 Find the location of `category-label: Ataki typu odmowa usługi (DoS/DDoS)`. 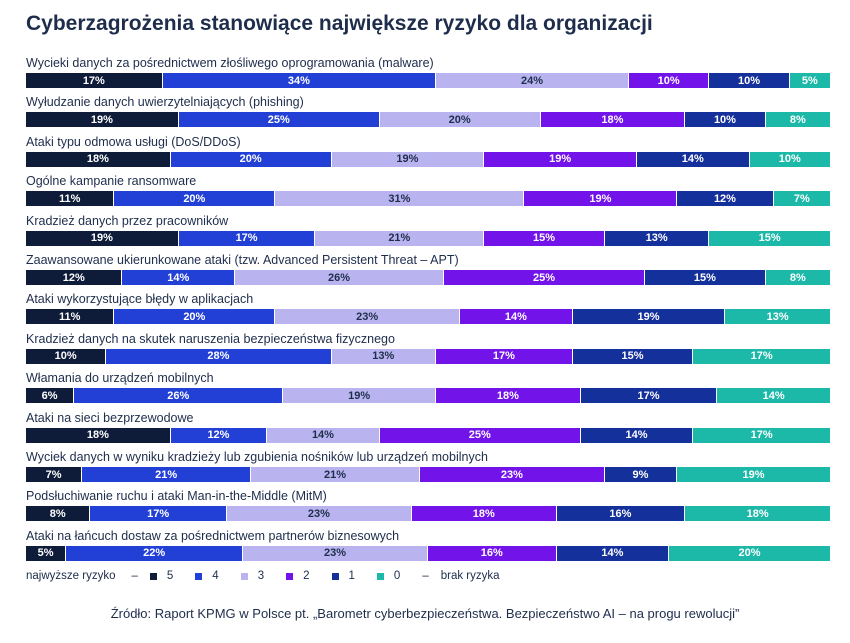

category-label: Ataki typu odmowa usługi (DoS/DDoS) is located at coordinates (133, 141).